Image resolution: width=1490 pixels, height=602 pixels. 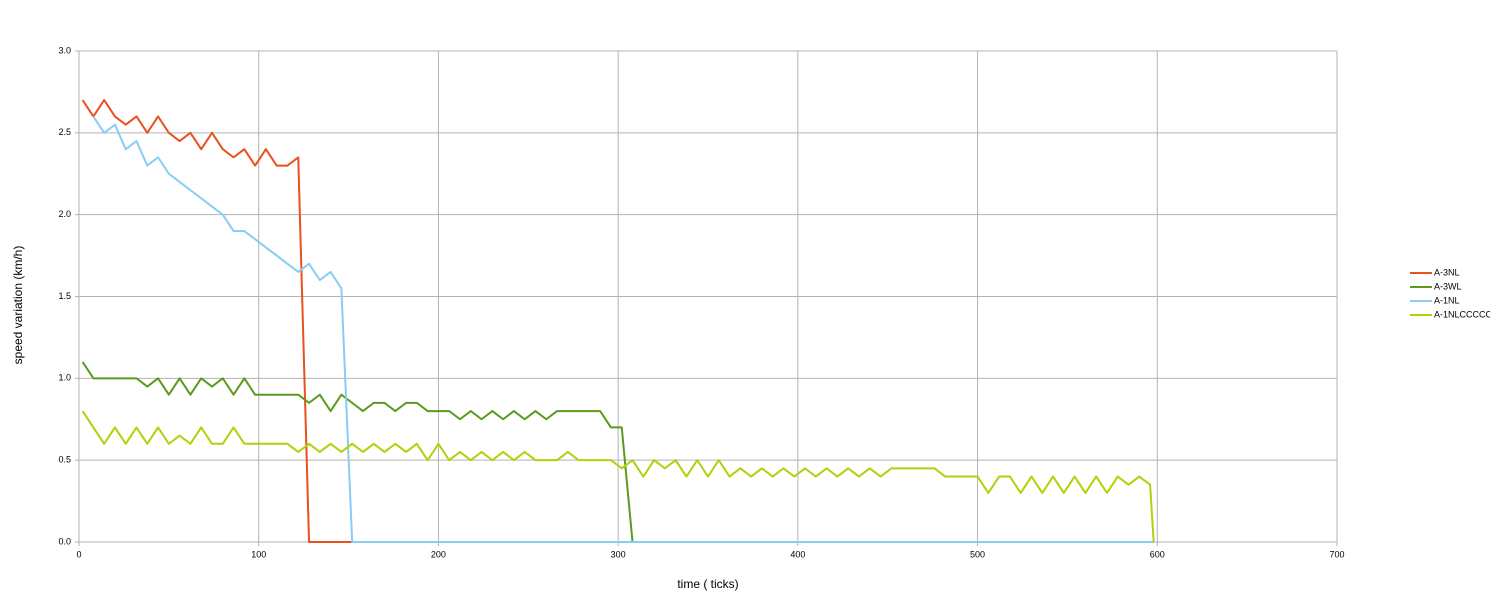 I want to click on y-tick-label: 1.0, so click(x=64, y=378).